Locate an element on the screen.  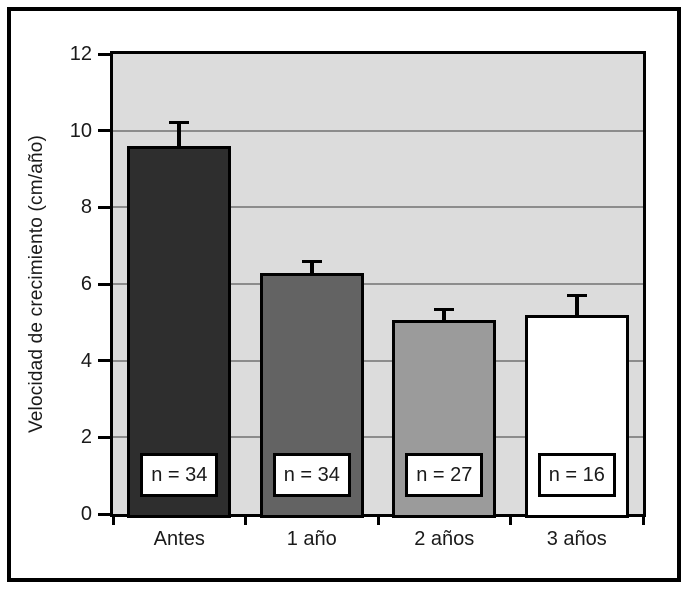
y-axis-tick-label: 0 is located at coordinates (86, 514).